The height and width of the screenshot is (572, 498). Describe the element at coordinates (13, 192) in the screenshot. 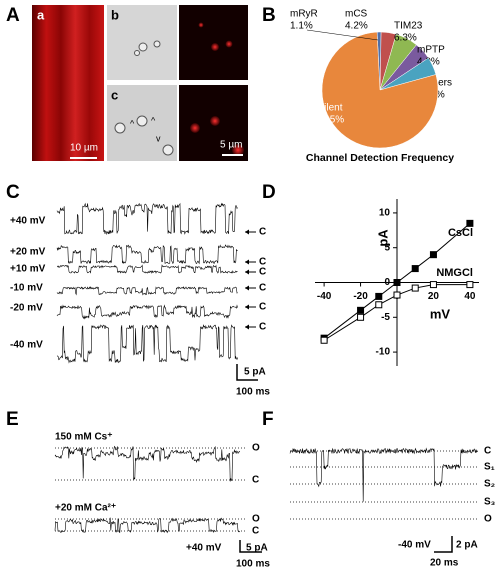

I see `panel-label: C` at that location.